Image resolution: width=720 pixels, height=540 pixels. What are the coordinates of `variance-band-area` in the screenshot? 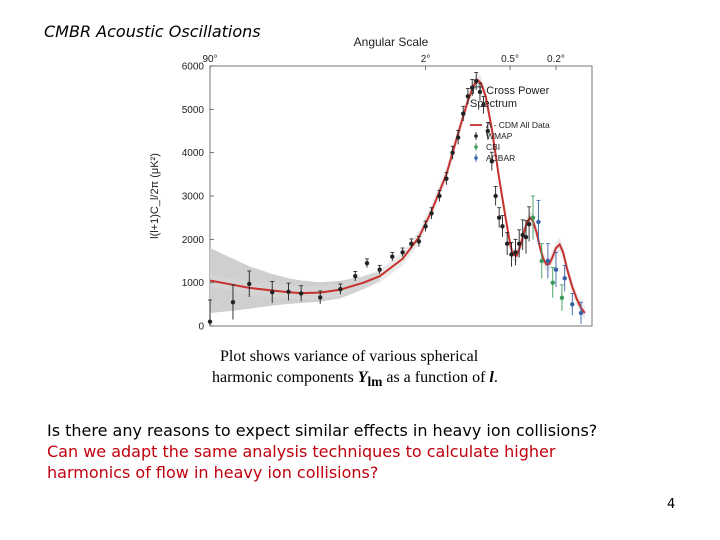 It's located at (295, 280).